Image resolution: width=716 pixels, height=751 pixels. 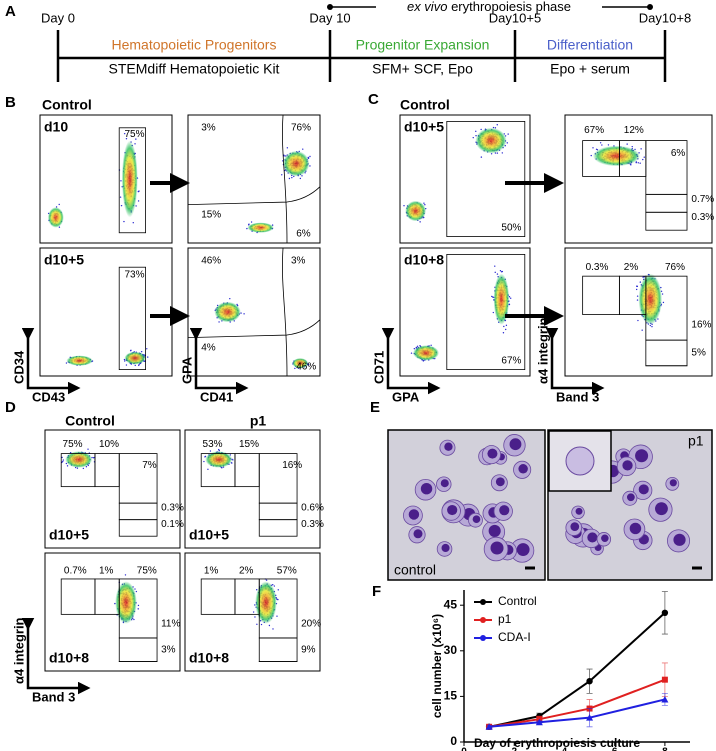 I want to click on panel-label: D, so click(x=10, y=407).